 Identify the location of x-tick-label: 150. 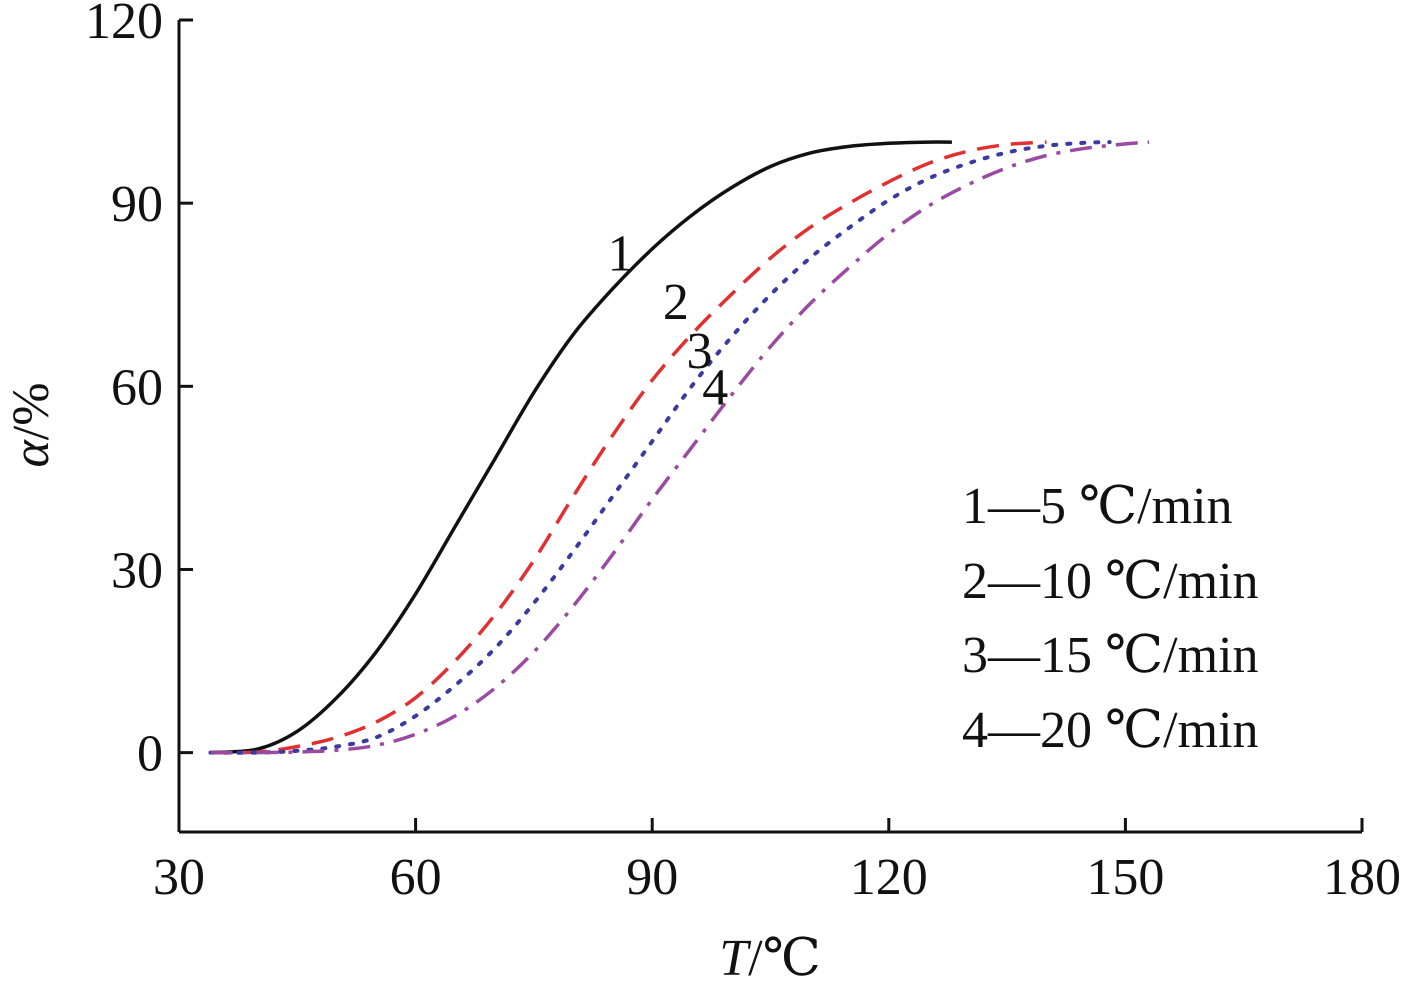
(1125, 877).